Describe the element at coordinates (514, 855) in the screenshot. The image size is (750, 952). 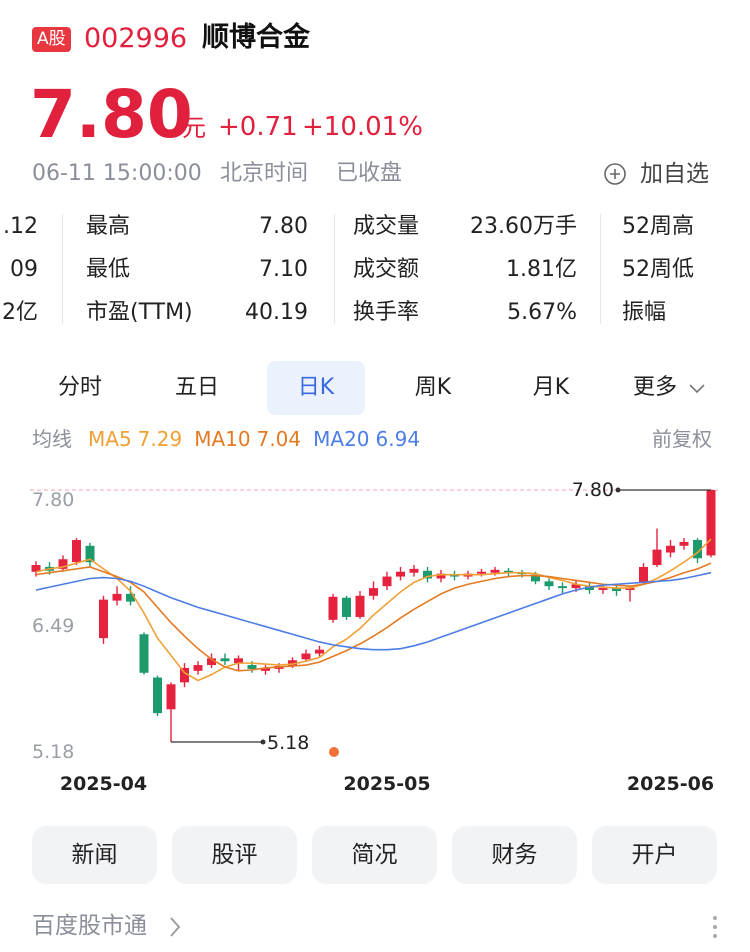
I see `nav-button: 财务` at that location.